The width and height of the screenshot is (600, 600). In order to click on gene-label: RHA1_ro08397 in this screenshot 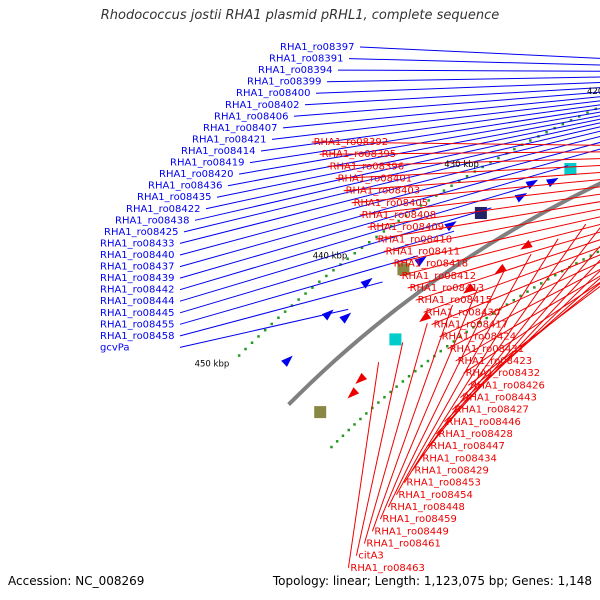, I will do `click(317, 47)`.